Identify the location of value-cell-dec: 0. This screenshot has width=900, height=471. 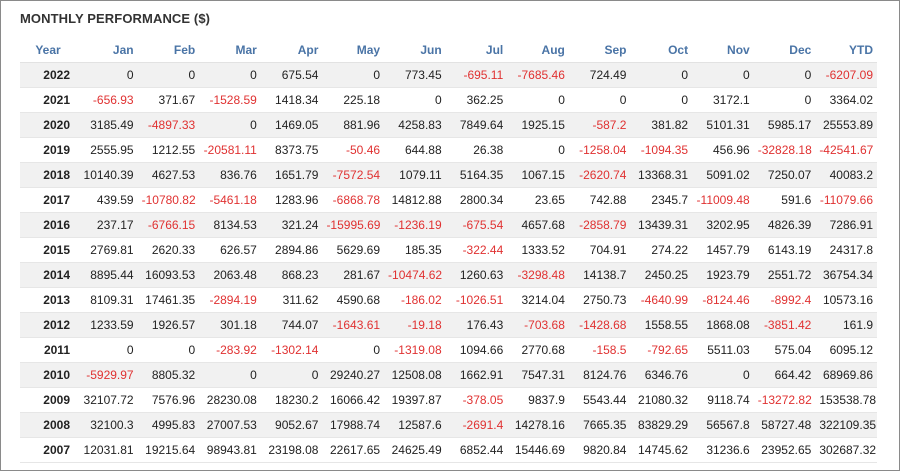
(784, 100).